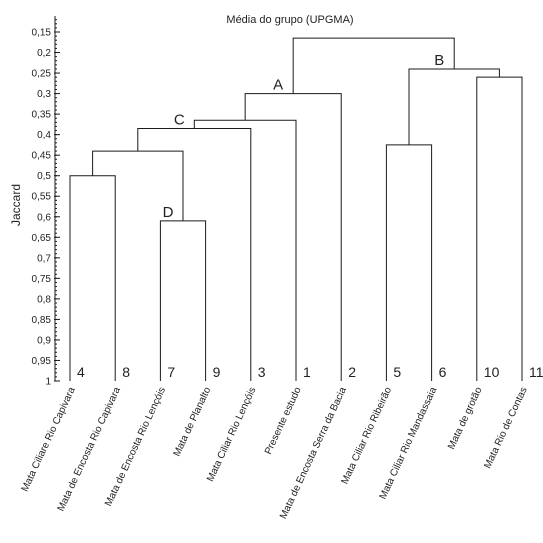 The height and width of the screenshot is (543, 543). Describe the element at coordinates (443, 372) in the screenshot. I see `leaf-number: 6` at that location.